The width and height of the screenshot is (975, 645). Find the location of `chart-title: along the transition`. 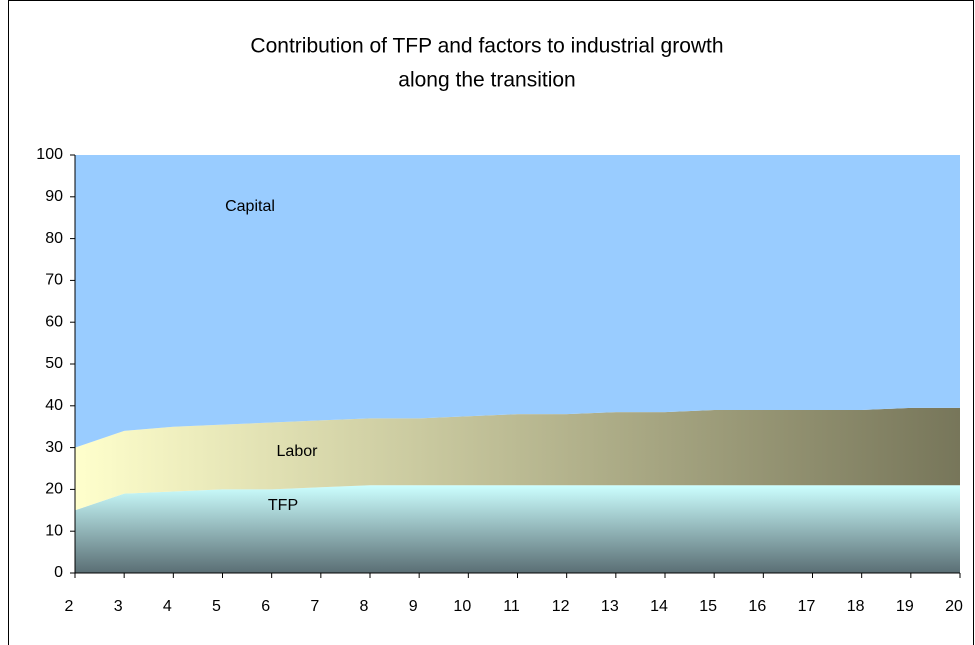

chart-title: along the transition is located at coordinates (486, 80).